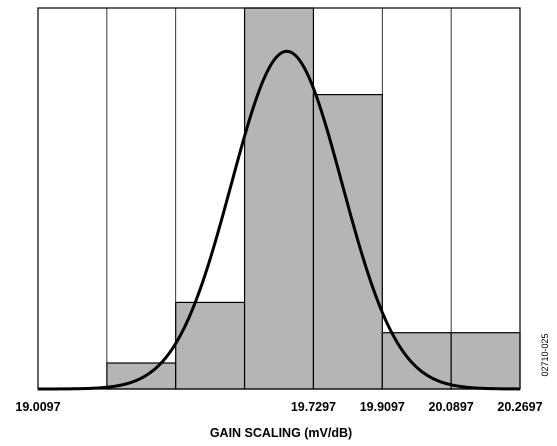 The width and height of the screenshot is (557, 446). Describe the element at coordinates (382, 407) in the screenshot. I see `x-tick-label-3: 19.9097` at that location.